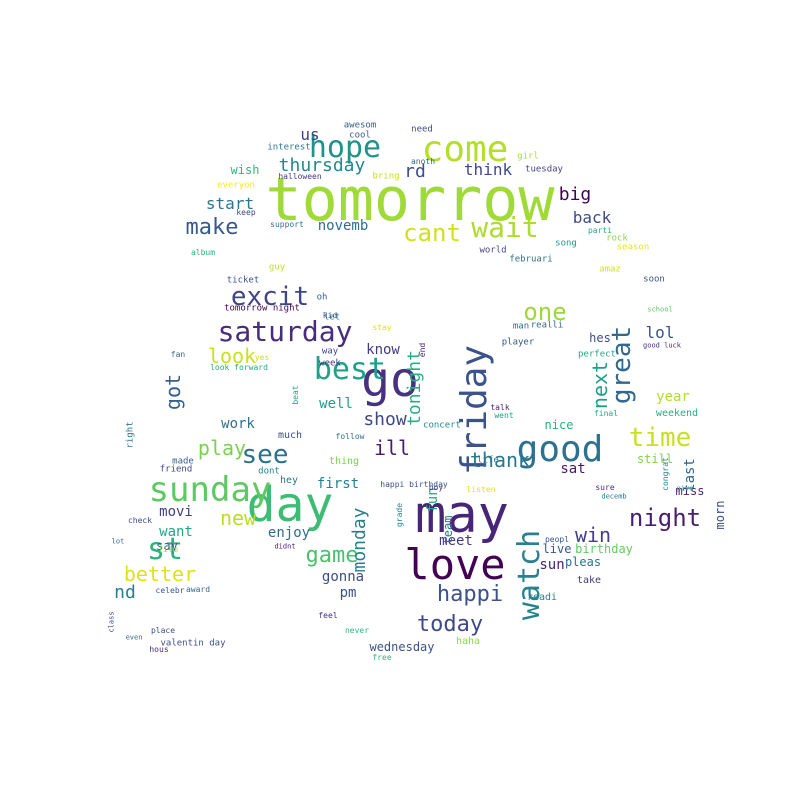  Describe the element at coordinates (662, 345) in the screenshot. I see `word-good-luck: good luck` at that location.